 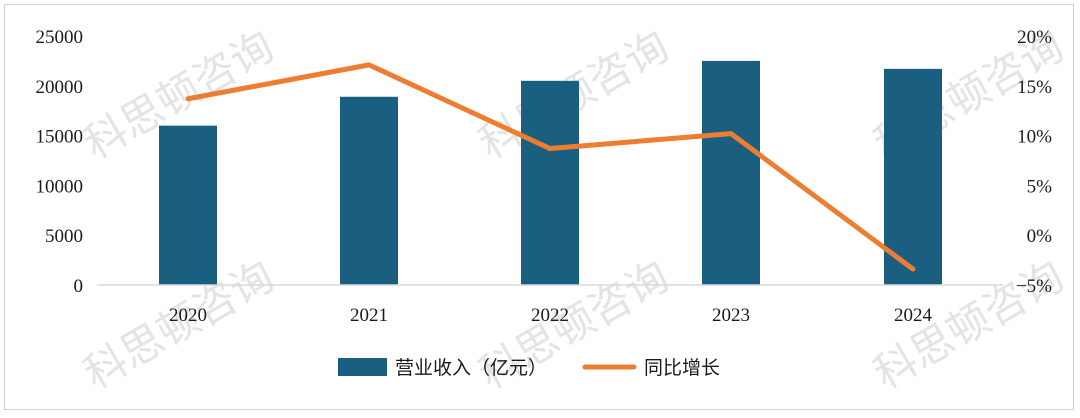 I want to click on right-tick-label: −5%, so click(x=1034, y=286).